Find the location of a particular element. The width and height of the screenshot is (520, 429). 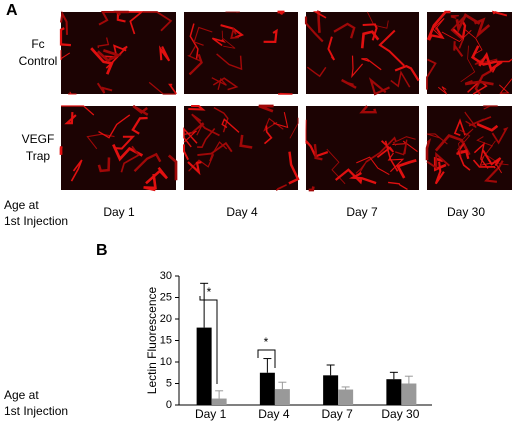

y-tick-label: 20 is located at coordinates (166, 319).